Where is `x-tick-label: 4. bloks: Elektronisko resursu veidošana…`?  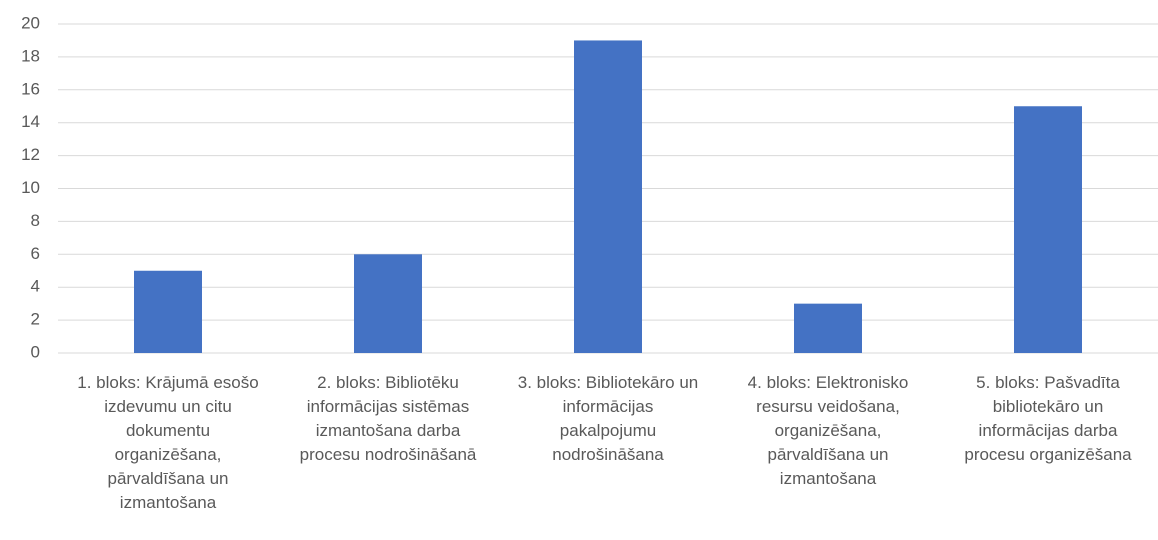
x-tick-label: 4. bloks: Elektronisko resursu veidošana… is located at coordinates (828, 430).